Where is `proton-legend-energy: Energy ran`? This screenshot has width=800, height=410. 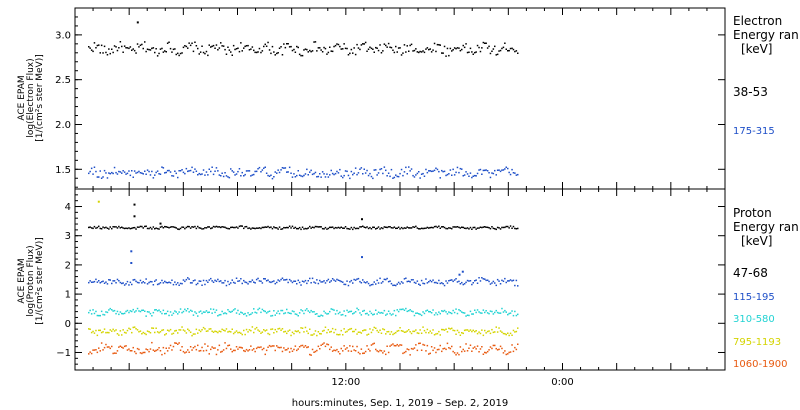
proton-legend-energy: Energy ran is located at coordinates (766, 227).